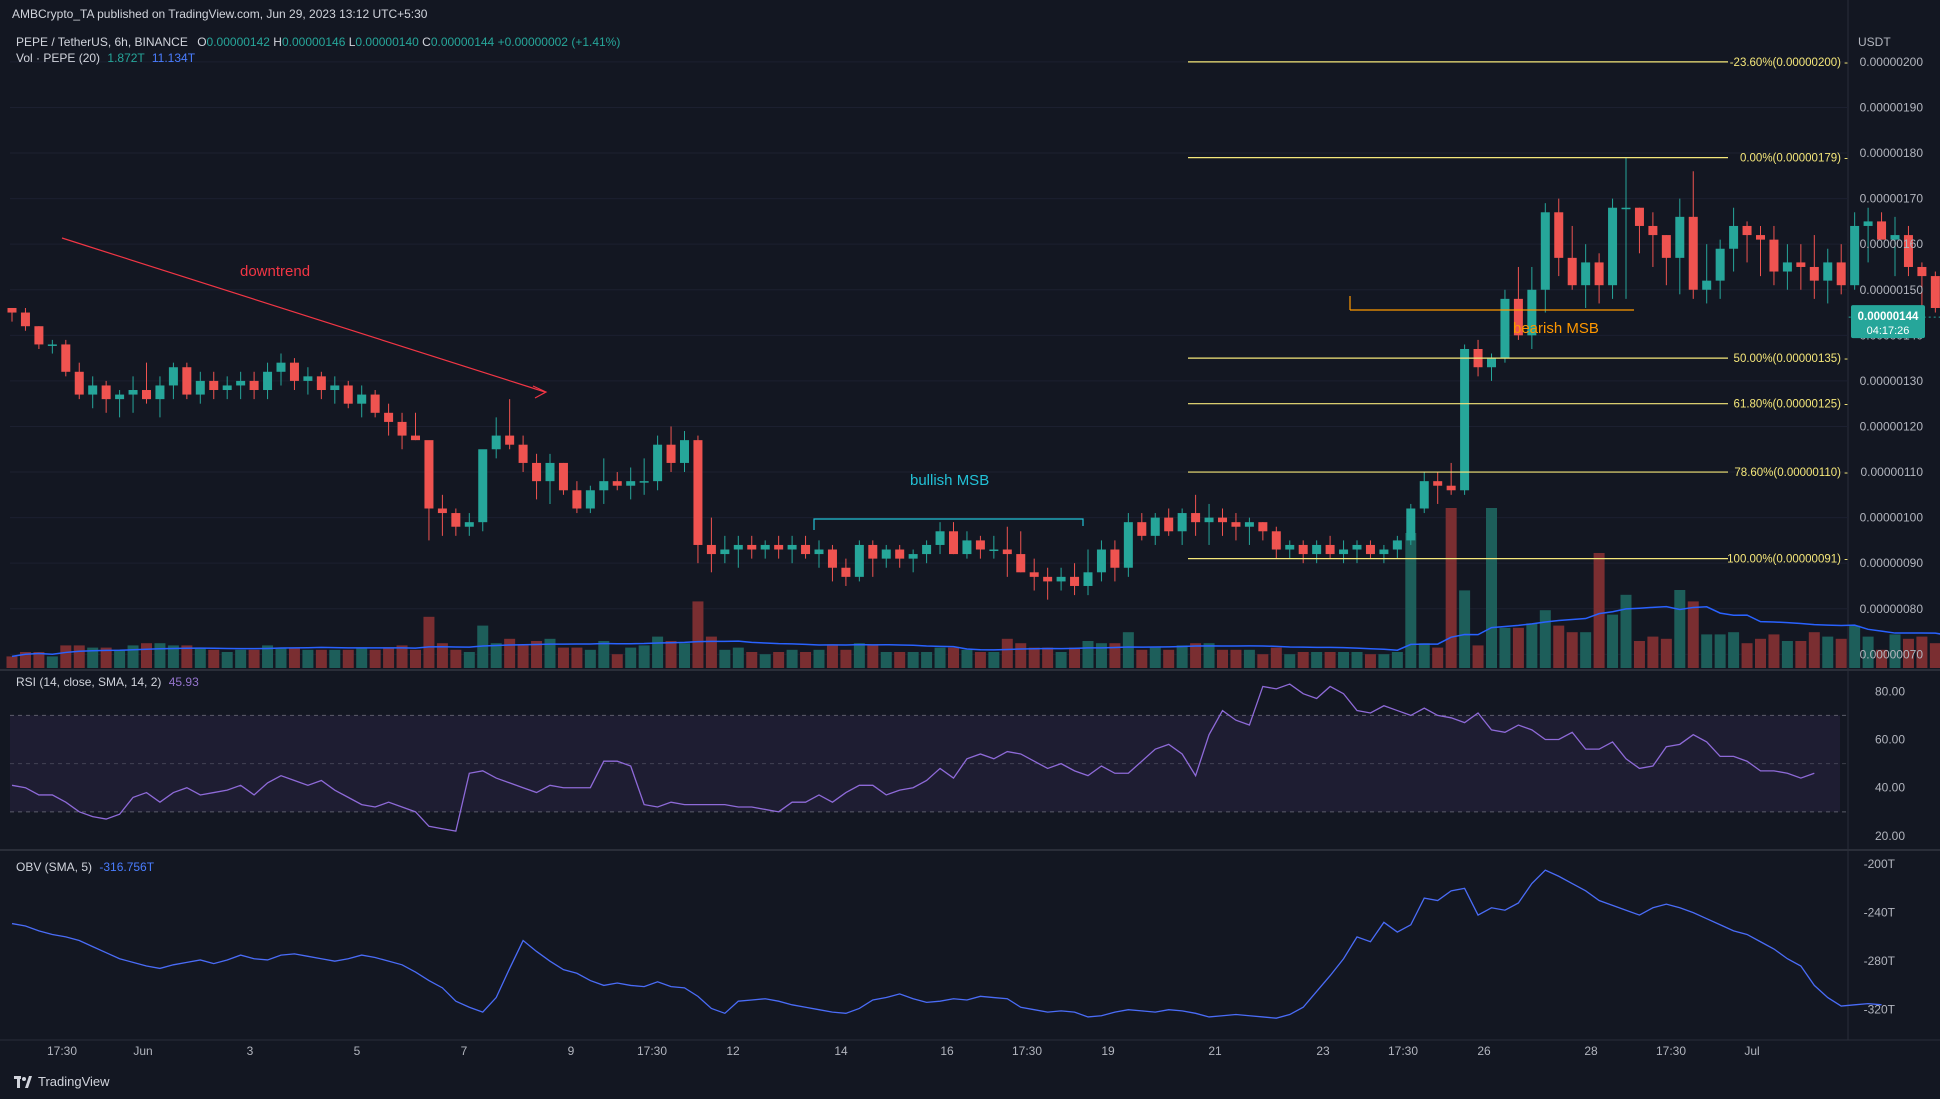  What do you see at coordinates (1892, 244) in the screenshot?
I see `price-tick-label: 0.00000160` at bounding box center [1892, 244].